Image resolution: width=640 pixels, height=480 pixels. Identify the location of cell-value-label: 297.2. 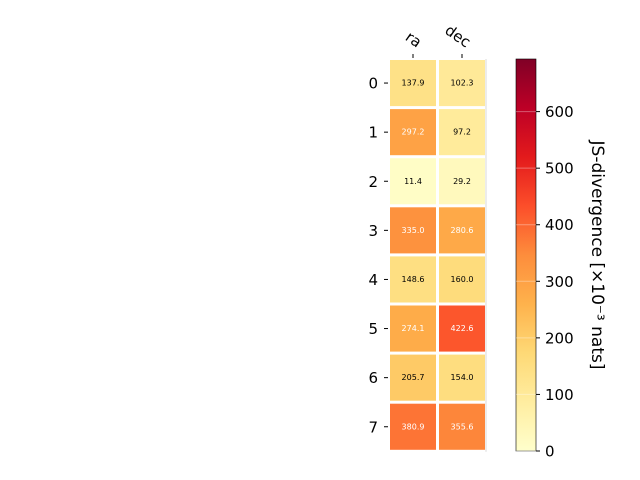
(413, 132).